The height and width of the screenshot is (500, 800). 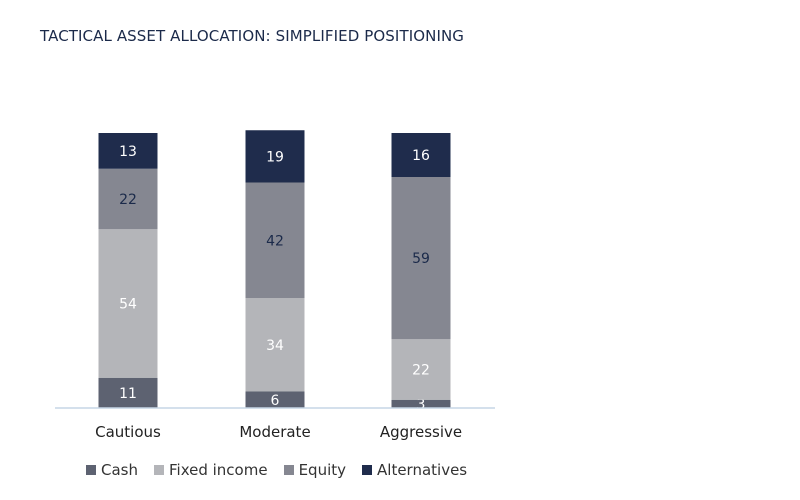 I want to click on bar-moderate-equity, so click(x=275, y=240).